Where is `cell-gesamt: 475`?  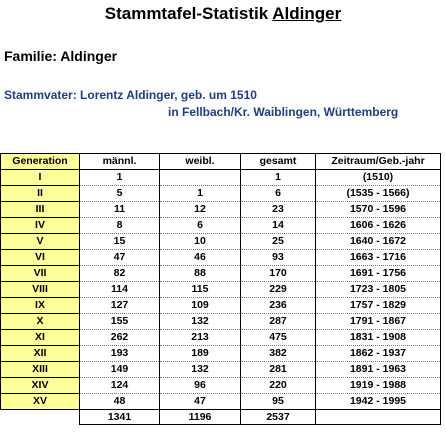
cell-gesamt: 475 is located at coordinates (278, 337).